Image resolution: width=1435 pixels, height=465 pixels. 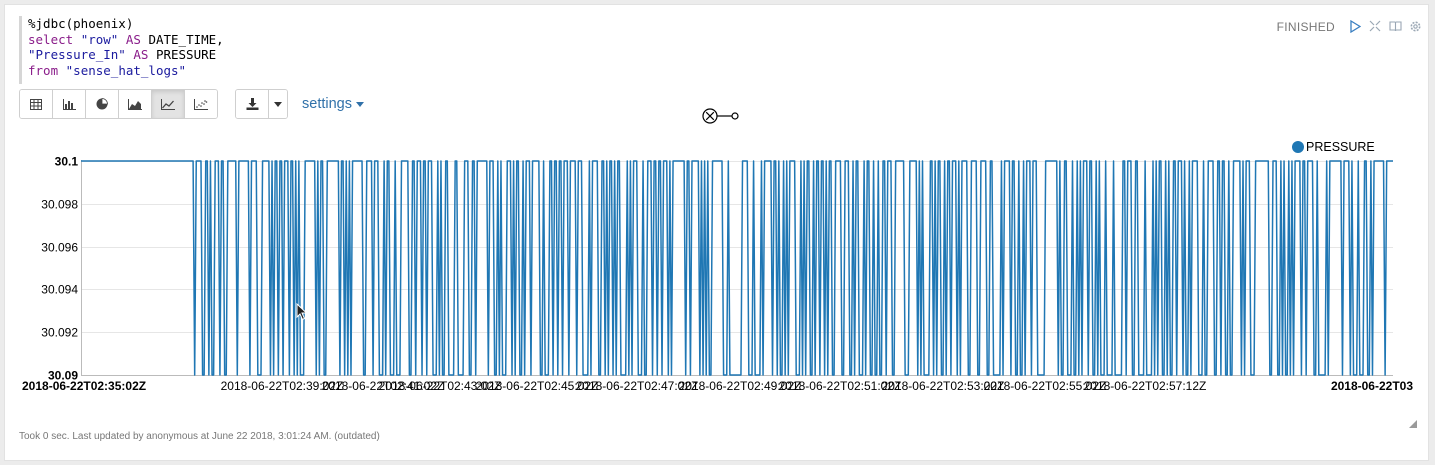 I want to click on scatter-chart-icon, so click(x=201, y=104).